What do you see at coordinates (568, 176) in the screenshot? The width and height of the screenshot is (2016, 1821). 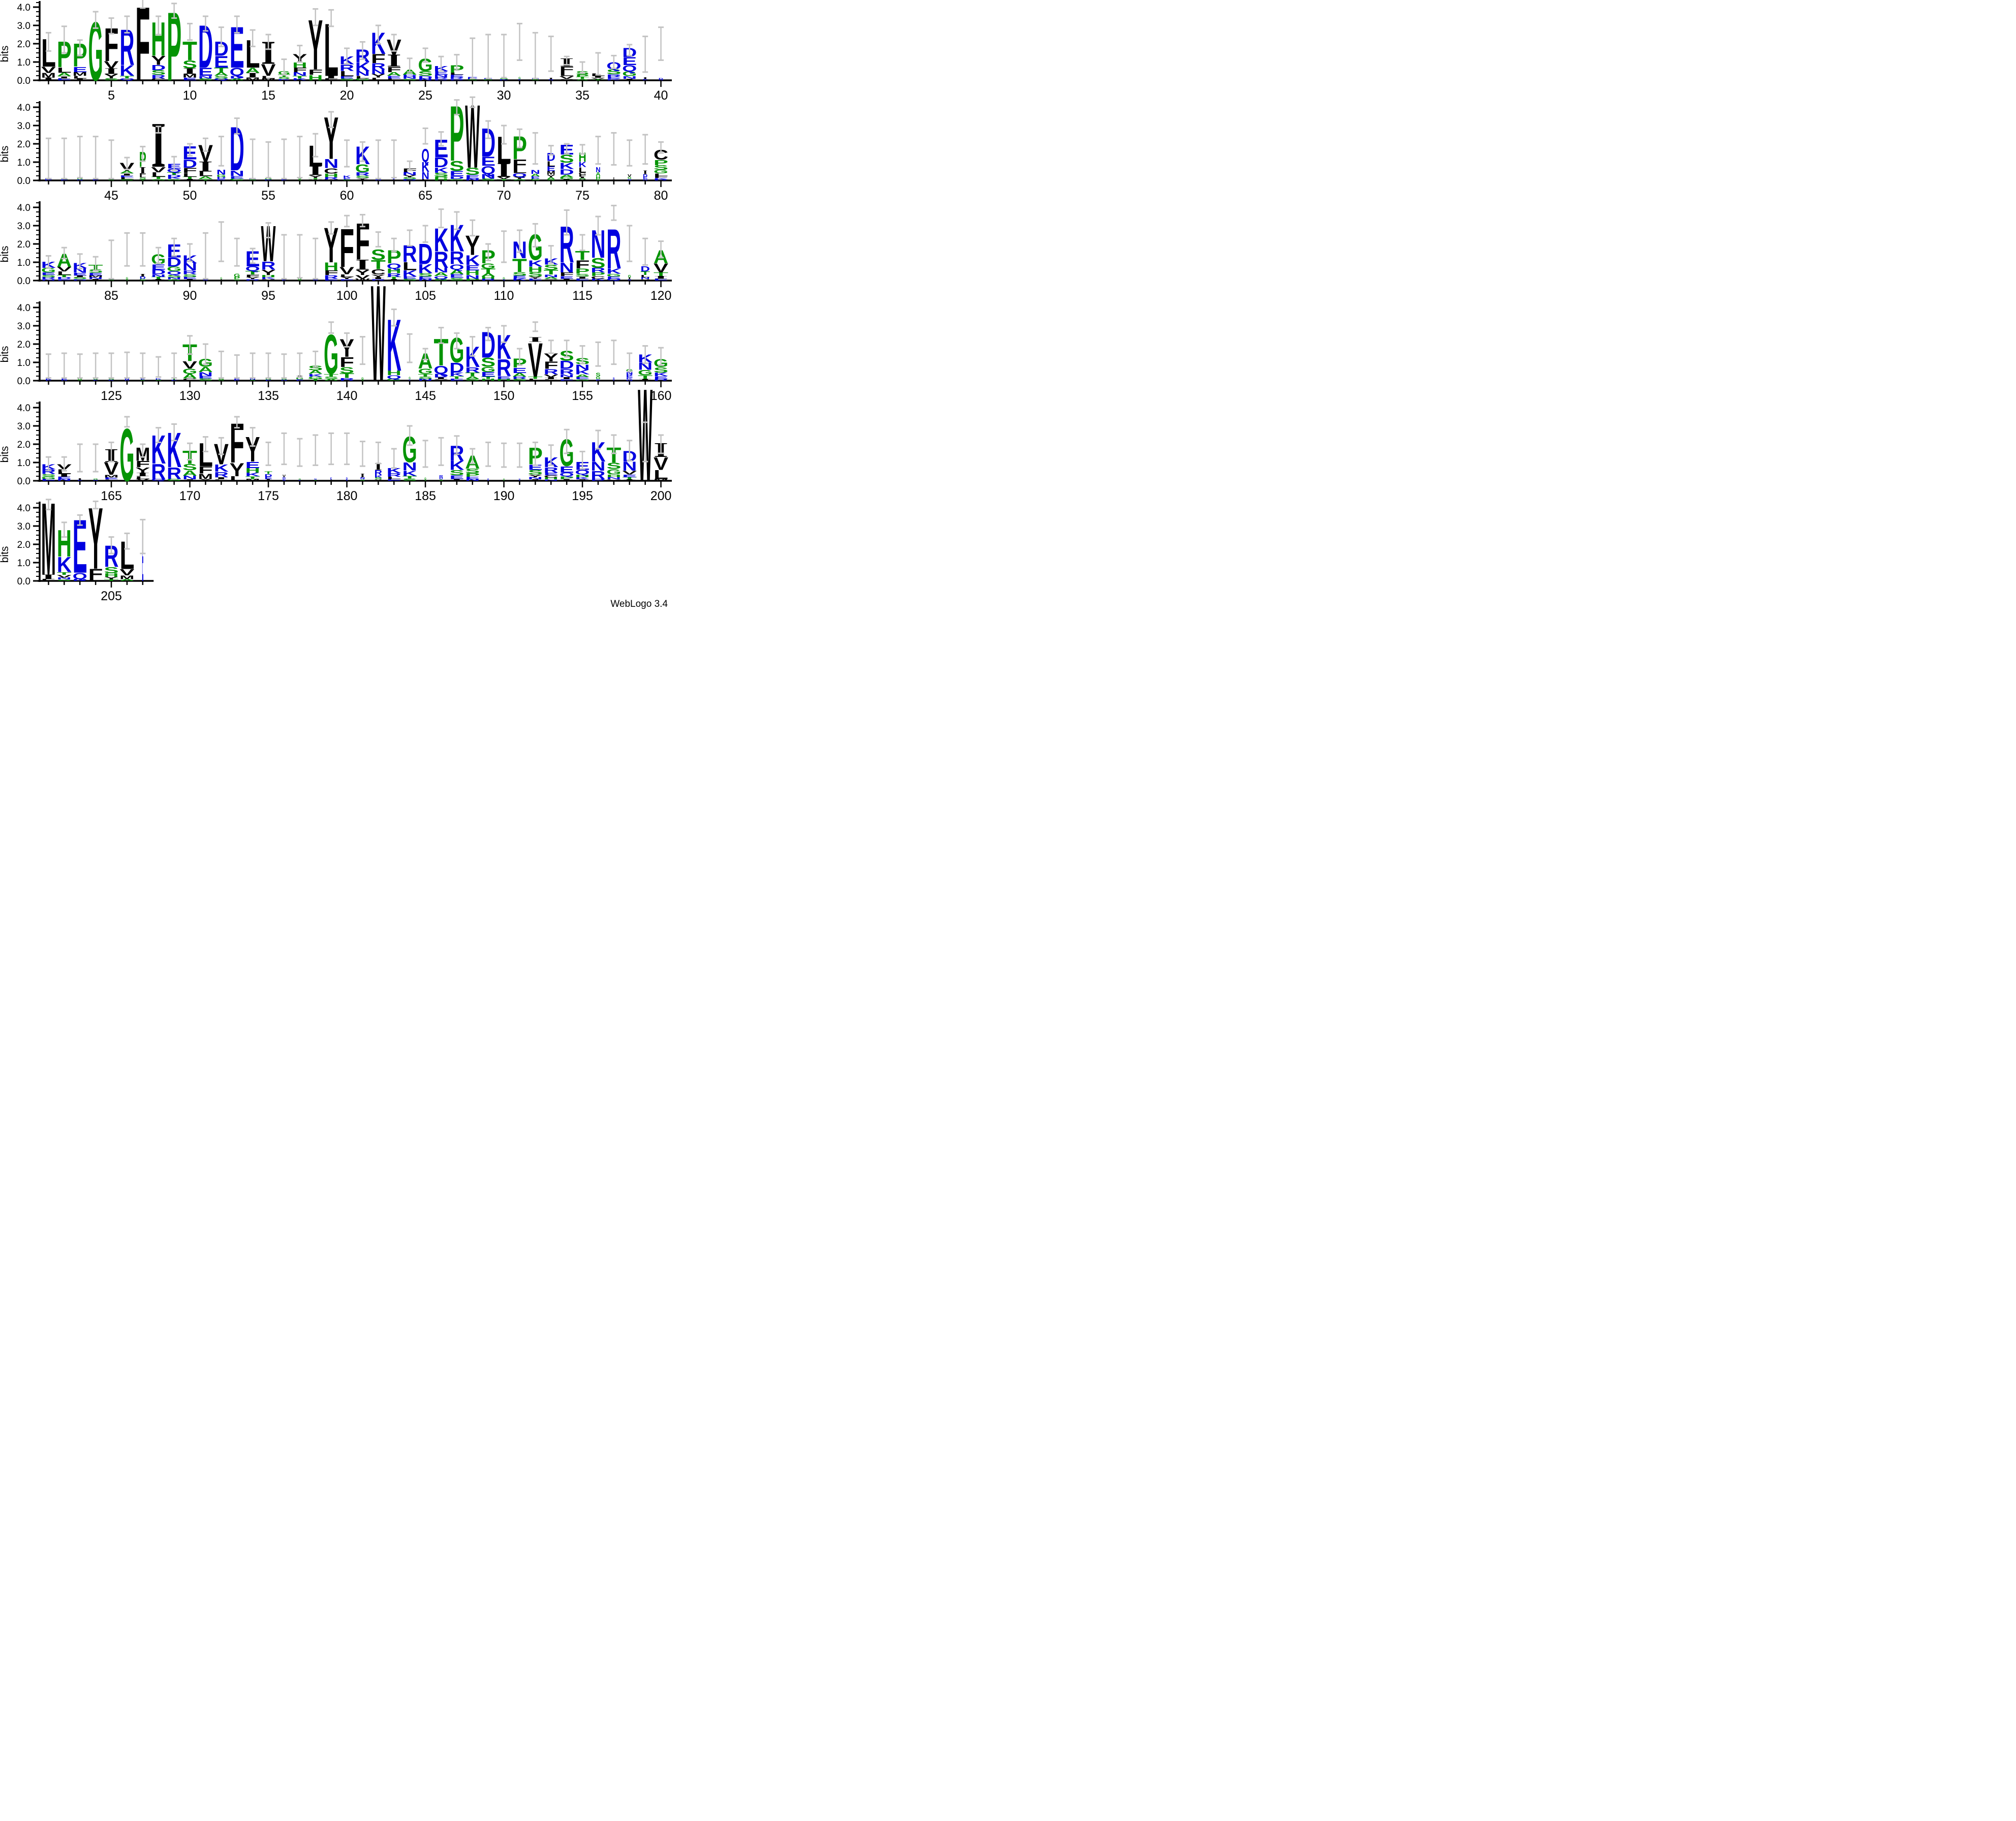 I see `logo-letter: A` at bounding box center [568, 176].